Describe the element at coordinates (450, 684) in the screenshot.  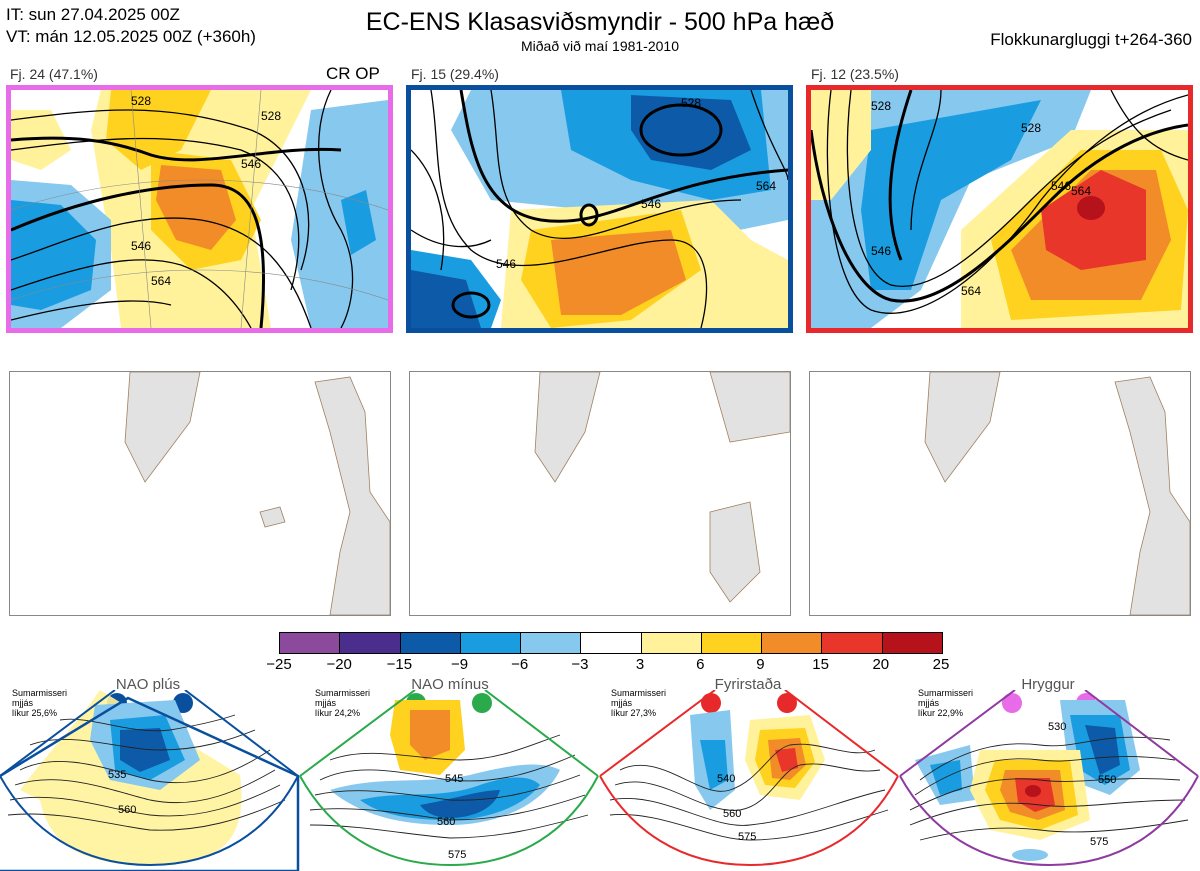
I see `regime-name-nao-minus: NAO mínus` at that location.